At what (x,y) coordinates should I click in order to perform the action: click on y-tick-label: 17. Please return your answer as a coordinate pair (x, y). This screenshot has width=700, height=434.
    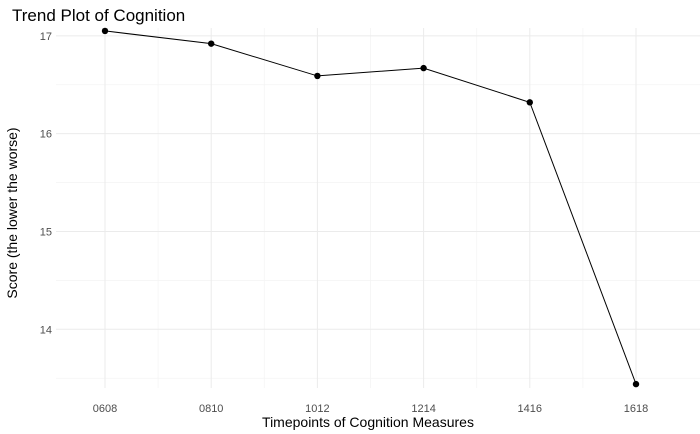
    Looking at the image, I should click on (46, 37).